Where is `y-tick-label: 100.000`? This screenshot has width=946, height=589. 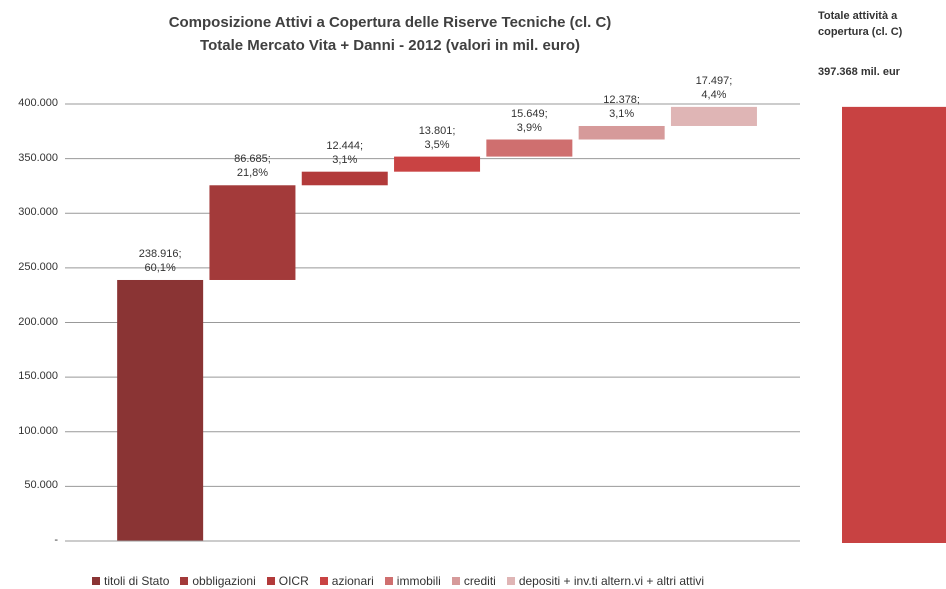
y-tick-label: 100.000 is located at coordinates (38, 430).